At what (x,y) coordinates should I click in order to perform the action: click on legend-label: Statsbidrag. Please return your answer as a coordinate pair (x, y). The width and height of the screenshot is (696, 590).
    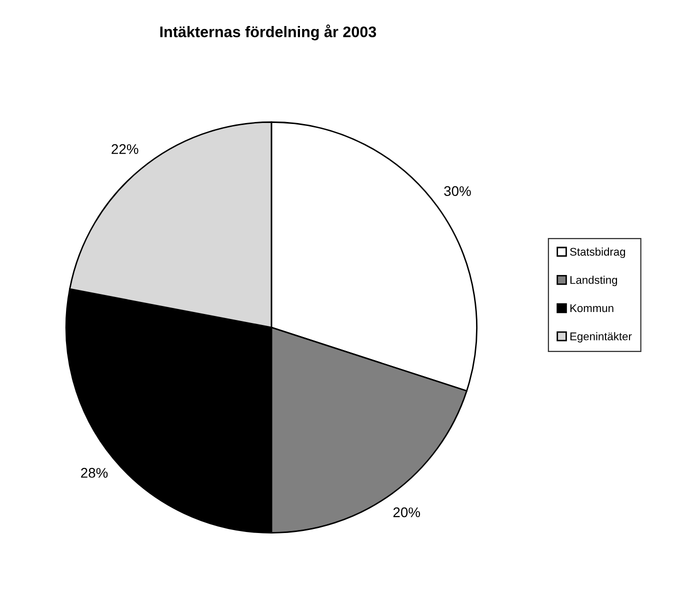
    Looking at the image, I should click on (598, 253).